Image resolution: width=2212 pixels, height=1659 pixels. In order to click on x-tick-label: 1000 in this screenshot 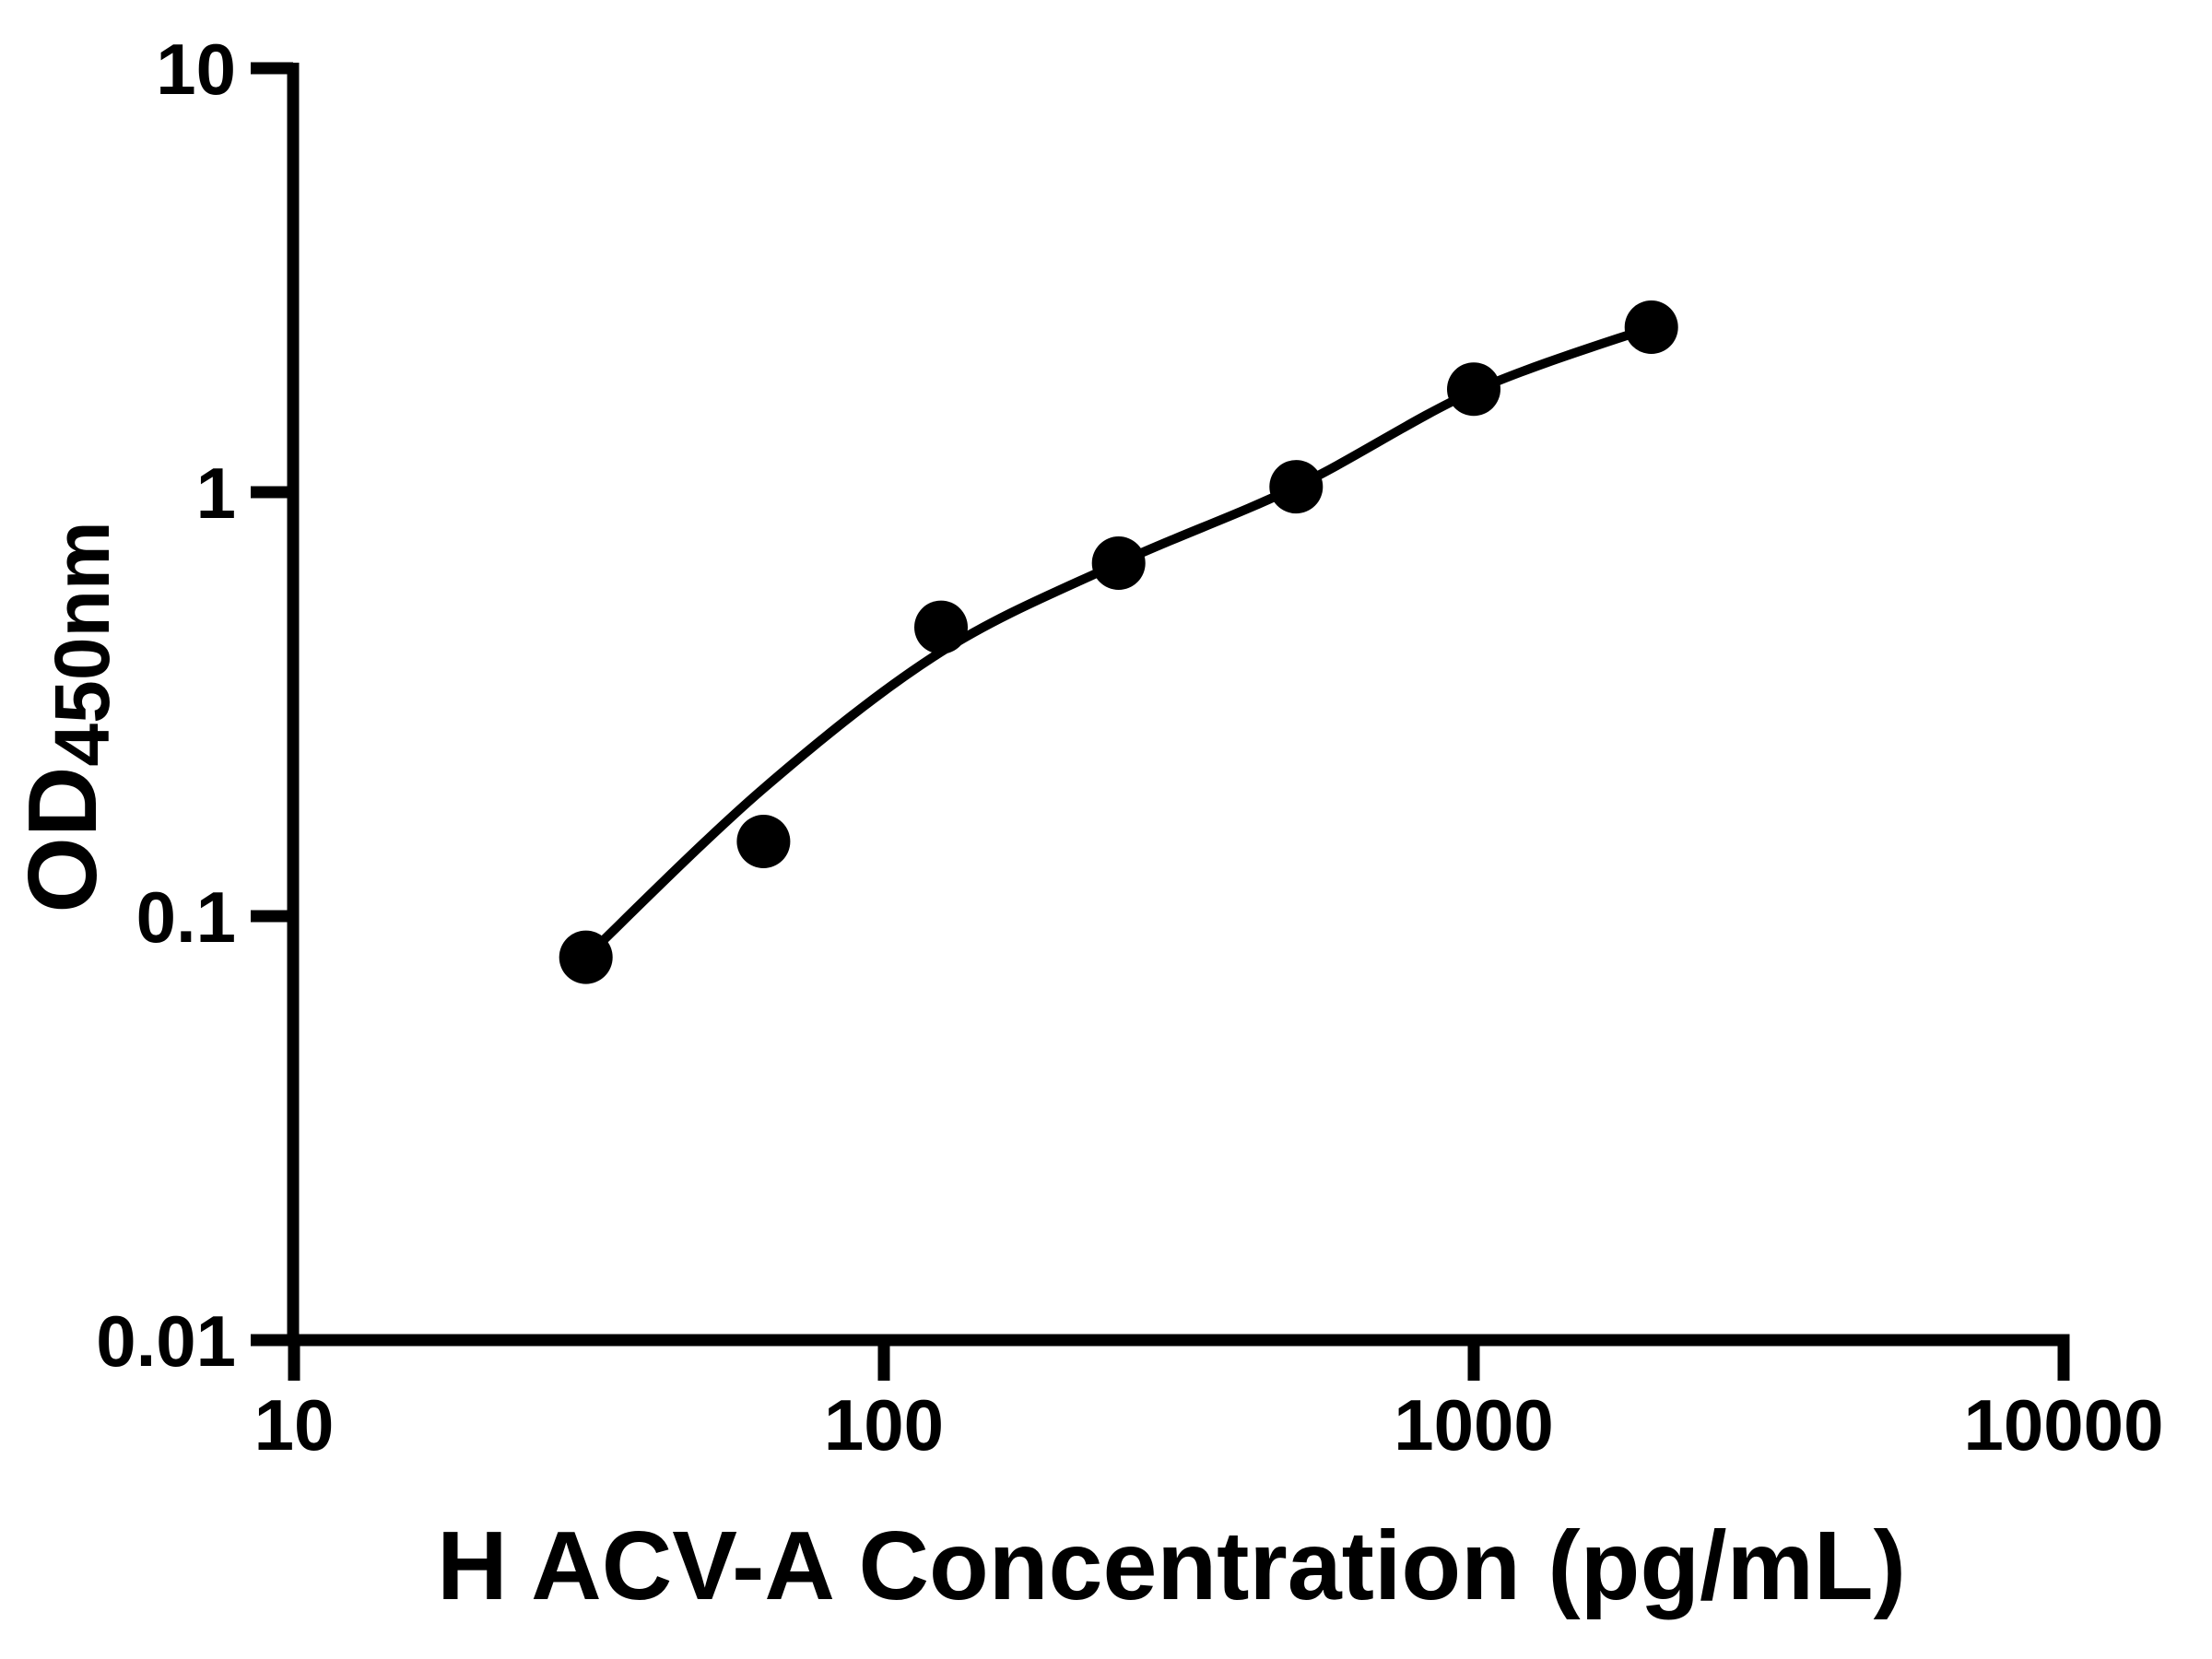, I will do `click(1474, 1424)`.